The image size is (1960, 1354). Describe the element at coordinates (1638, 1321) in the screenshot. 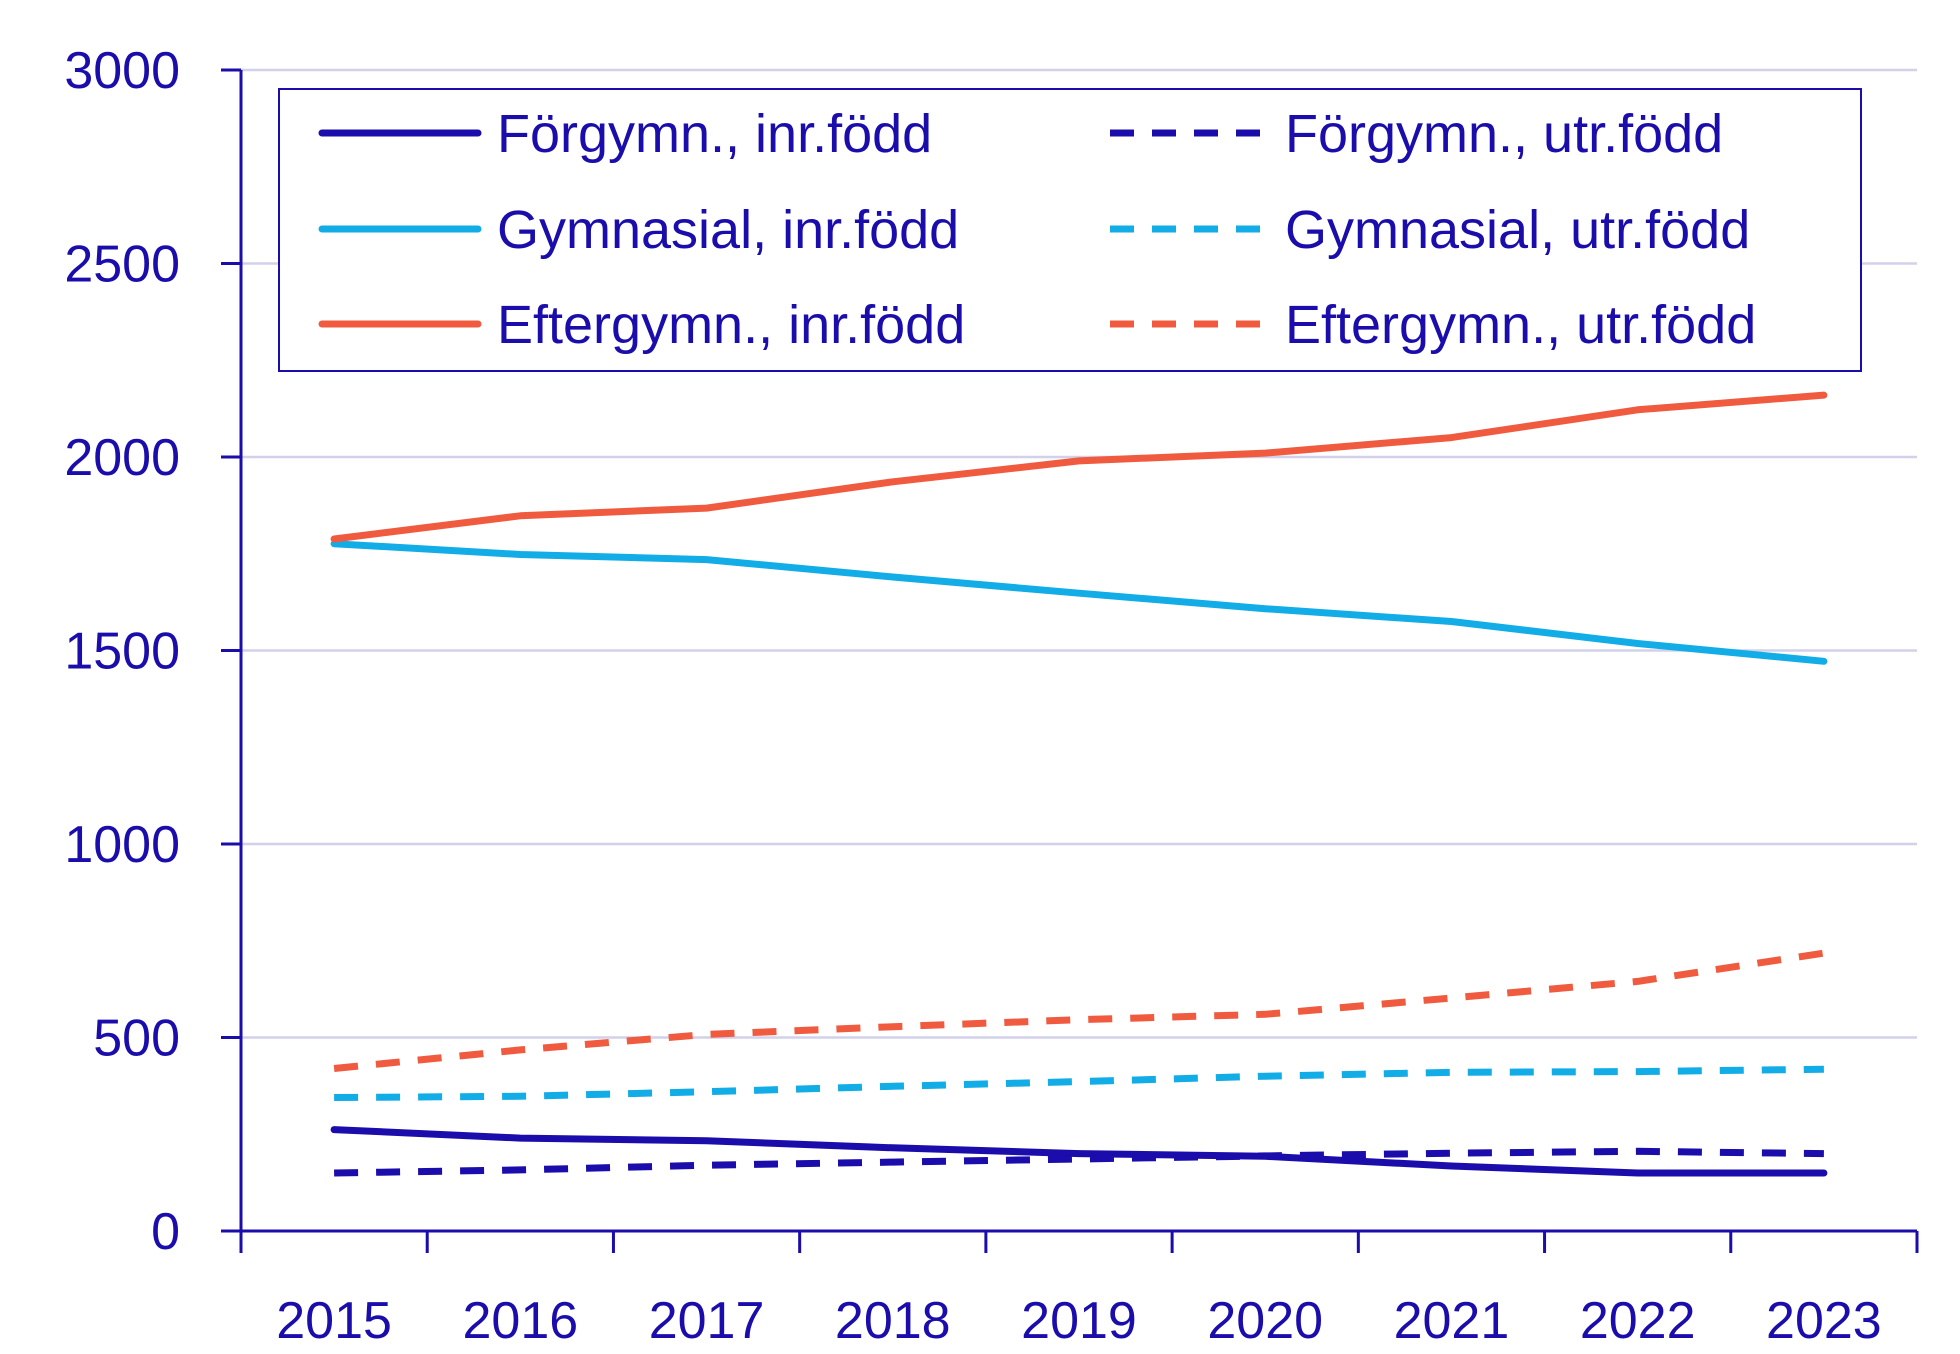

I see `x-tick-label: 2022` at that location.